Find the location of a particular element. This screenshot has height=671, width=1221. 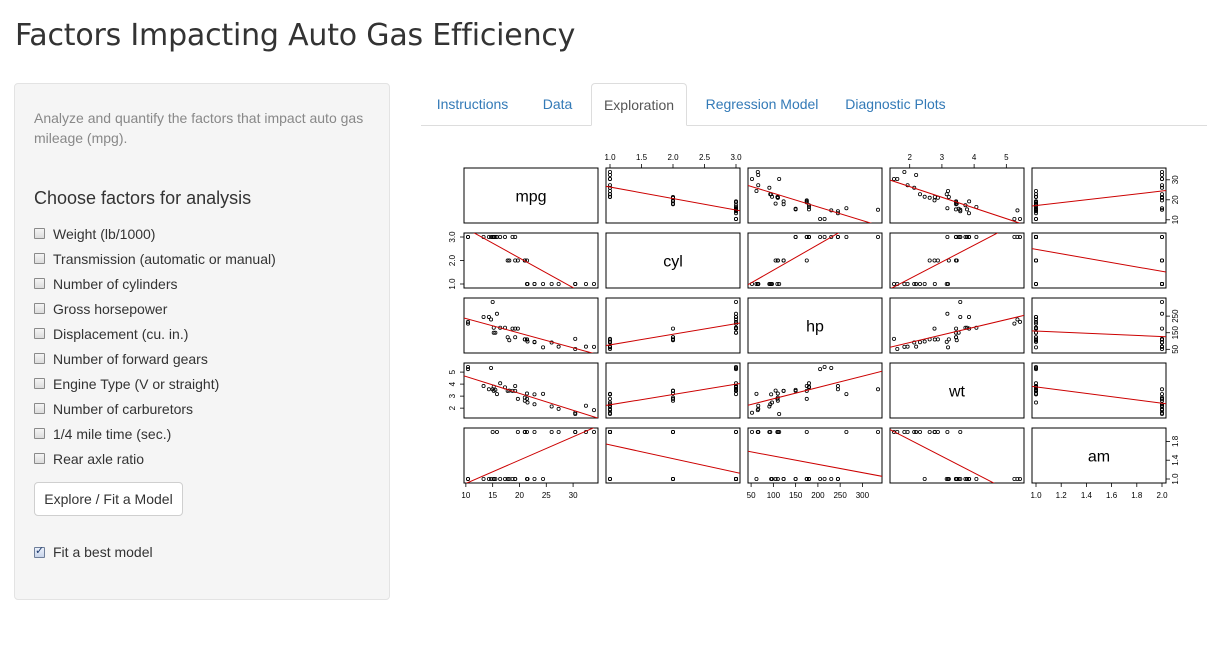

factor-quarter-mile: 1/4 mile time (sec.) is located at coordinates (155, 433).